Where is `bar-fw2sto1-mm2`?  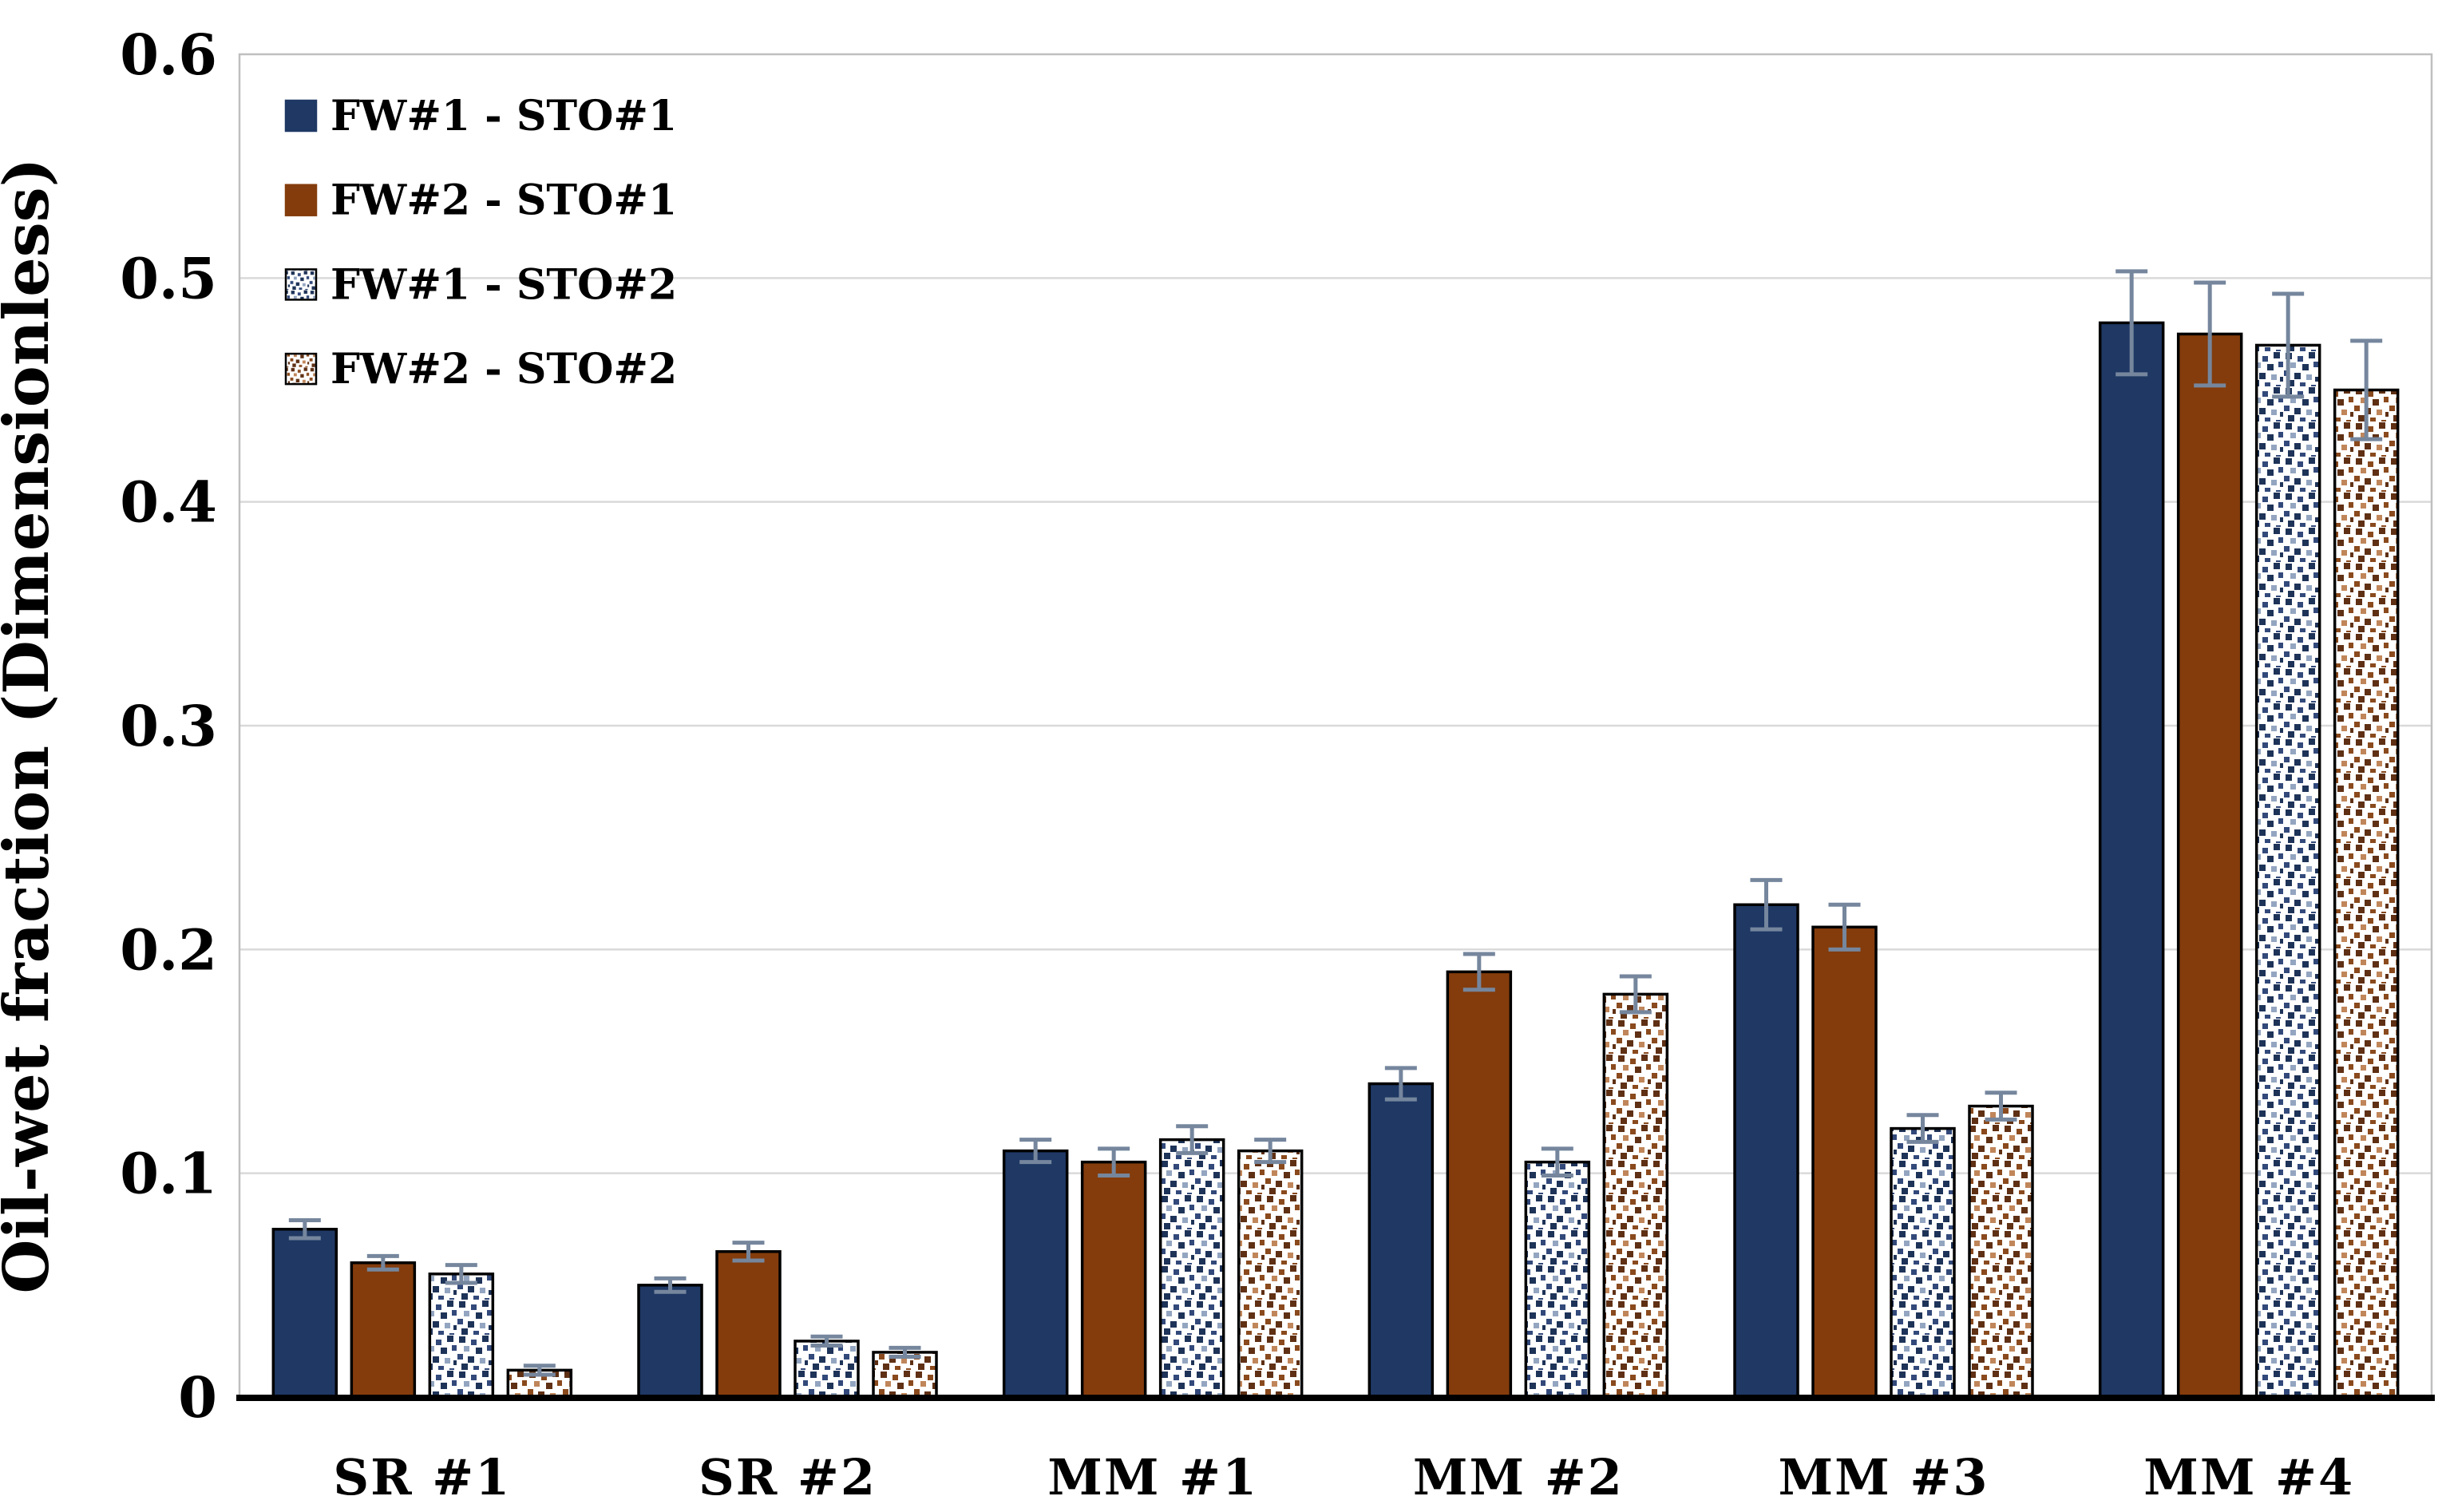
bar-fw2sto1-mm2 is located at coordinates (1479, 1184).